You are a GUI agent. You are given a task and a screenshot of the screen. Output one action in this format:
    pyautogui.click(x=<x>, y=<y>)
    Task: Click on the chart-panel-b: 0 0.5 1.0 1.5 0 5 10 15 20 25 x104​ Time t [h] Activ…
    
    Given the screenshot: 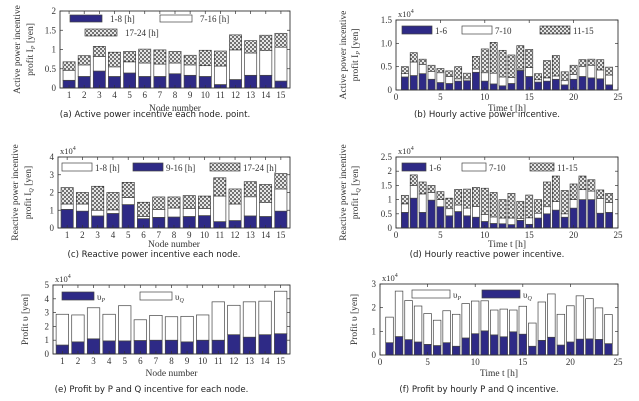 What is the action you would take?
    pyautogui.click(x=481, y=64)
    